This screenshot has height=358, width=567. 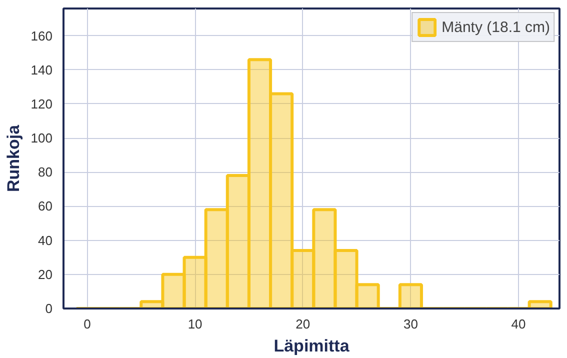 What do you see at coordinates (45, 172) in the screenshot?
I see `y-tick-label: 80` at bounding box center [45, 172].